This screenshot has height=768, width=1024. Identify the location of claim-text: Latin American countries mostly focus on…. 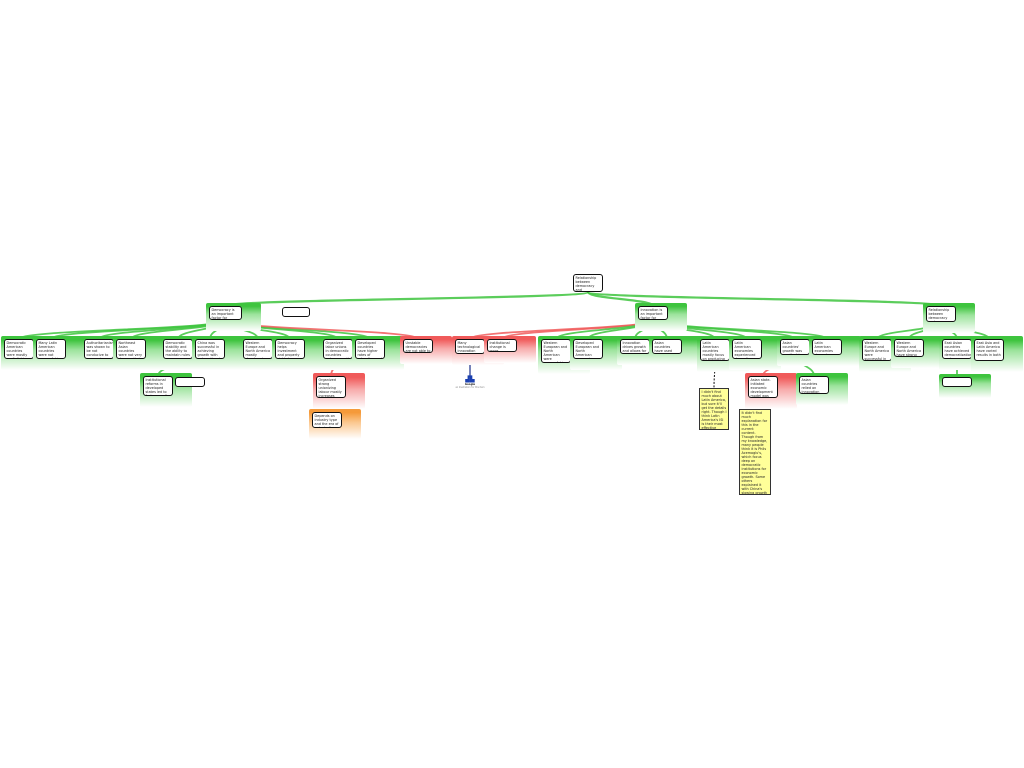
(715, 350).